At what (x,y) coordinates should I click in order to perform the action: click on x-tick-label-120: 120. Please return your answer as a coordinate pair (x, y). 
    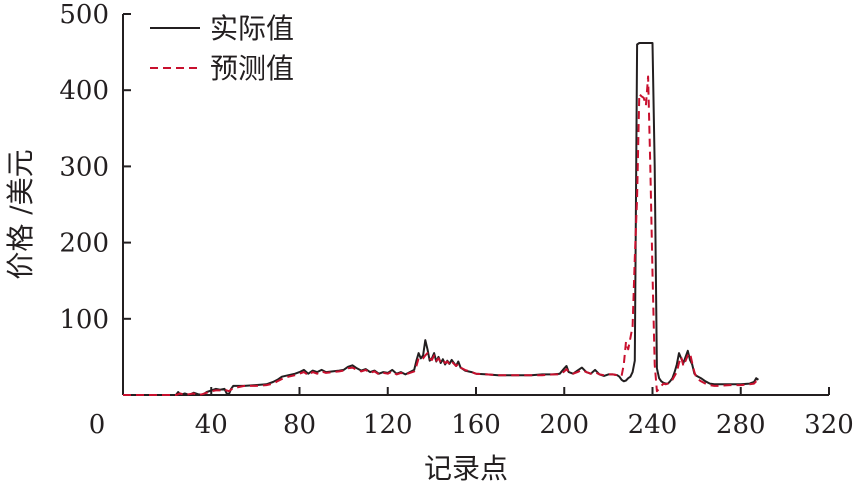
    Looking at the image, I should click on (388, 425).